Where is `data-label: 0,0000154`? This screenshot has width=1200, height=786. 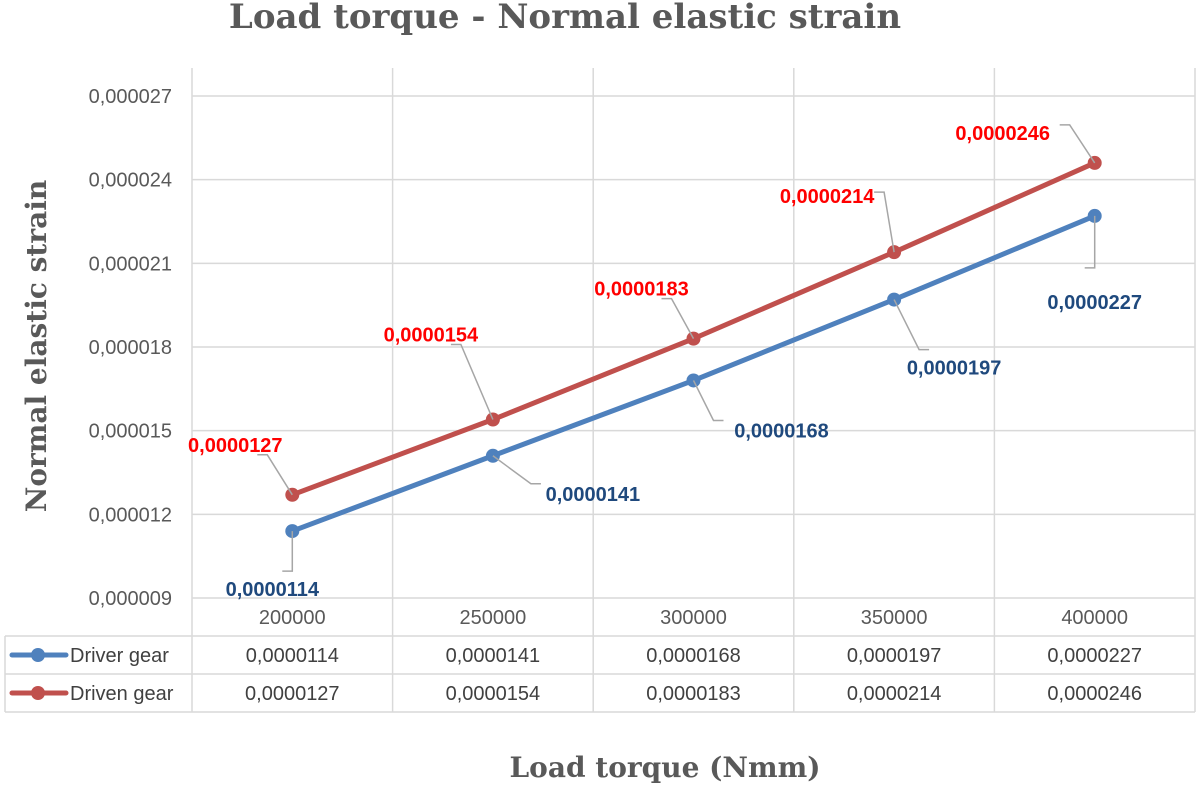
data-label: 0,0000154 is located at coordinates (431, 336).